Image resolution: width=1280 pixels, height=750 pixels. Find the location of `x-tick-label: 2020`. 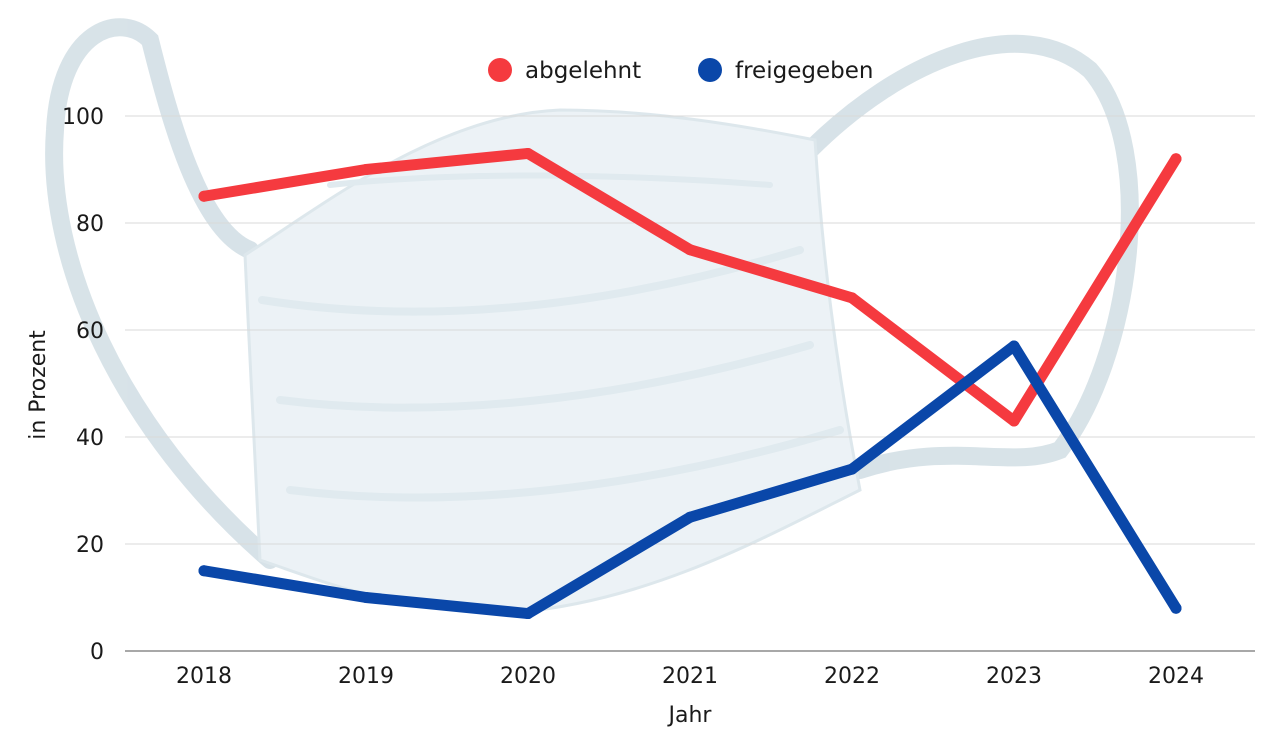

x-tick-label: 2020 is located at coordinates (528, 676).